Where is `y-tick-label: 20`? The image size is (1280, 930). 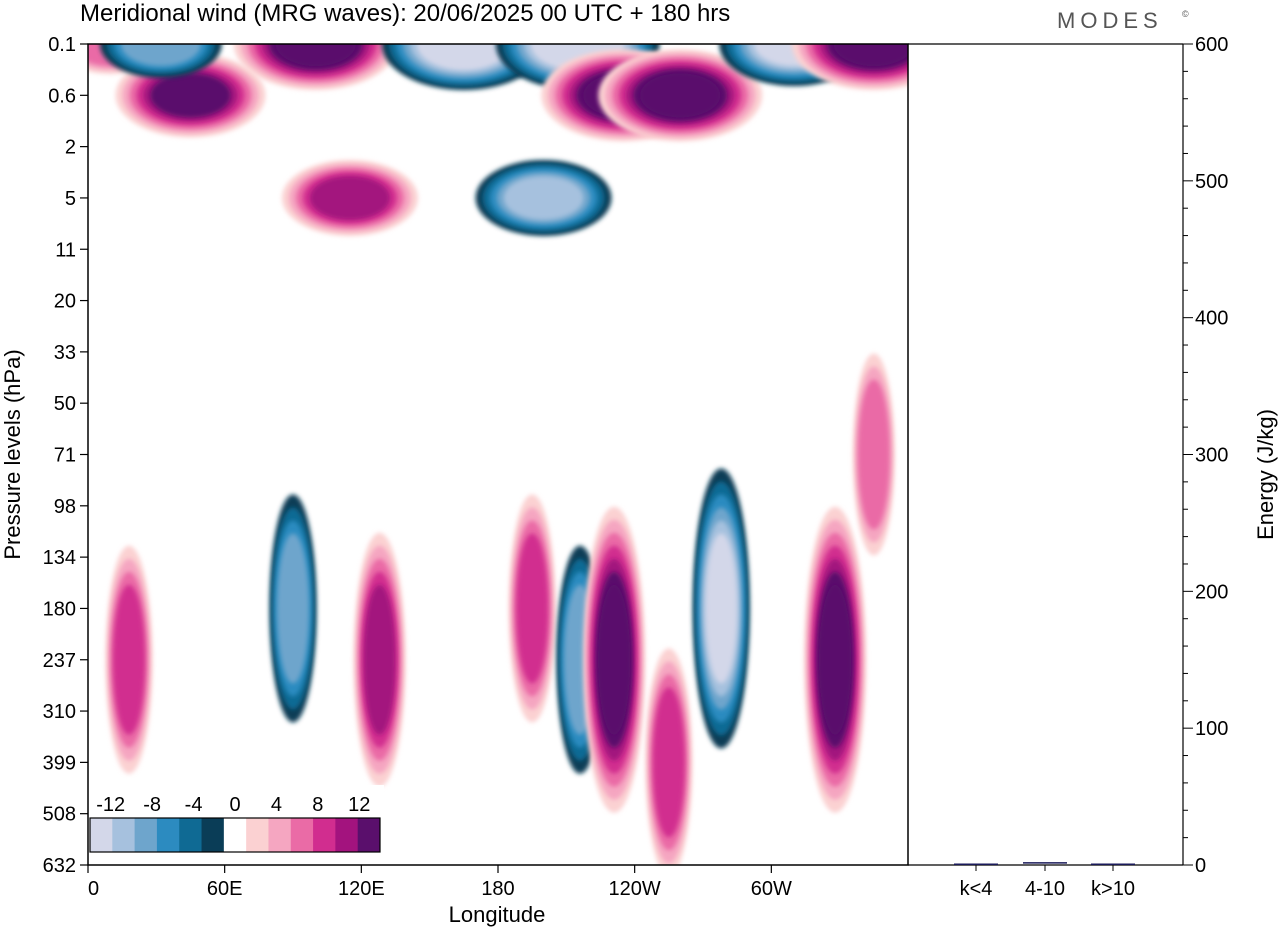
y-tick-label: 20 is located at coordinates (65, 302).